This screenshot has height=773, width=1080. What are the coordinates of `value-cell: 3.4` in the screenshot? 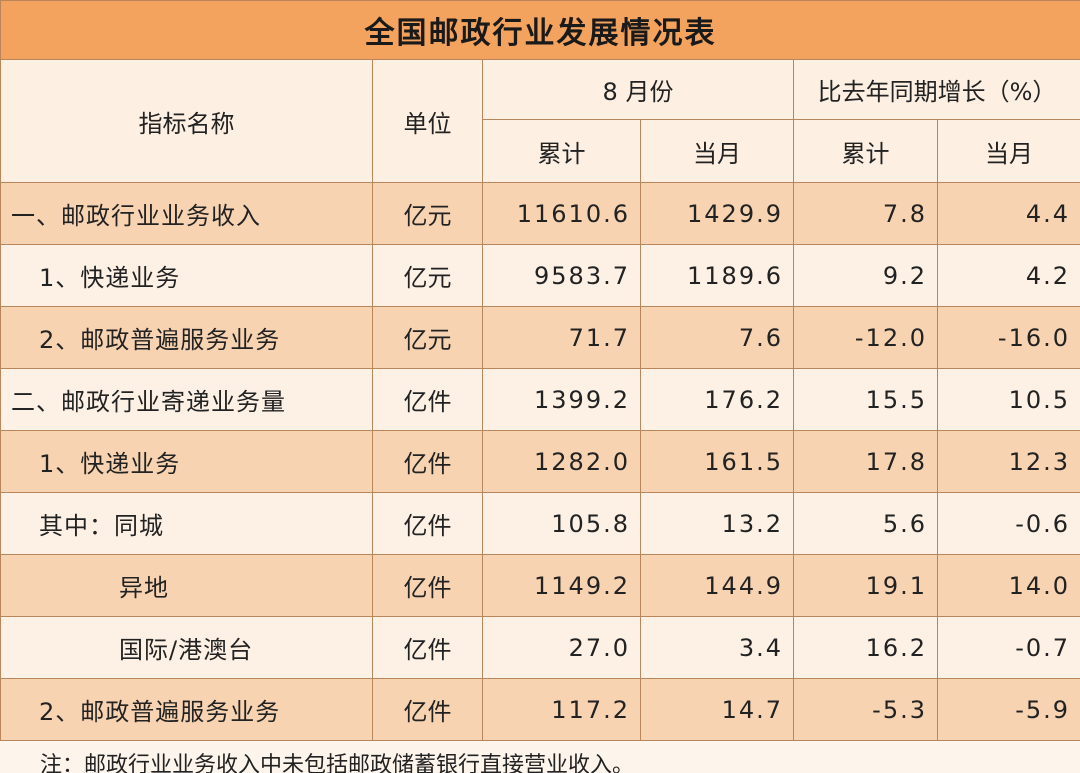 It's located at (717, 647).